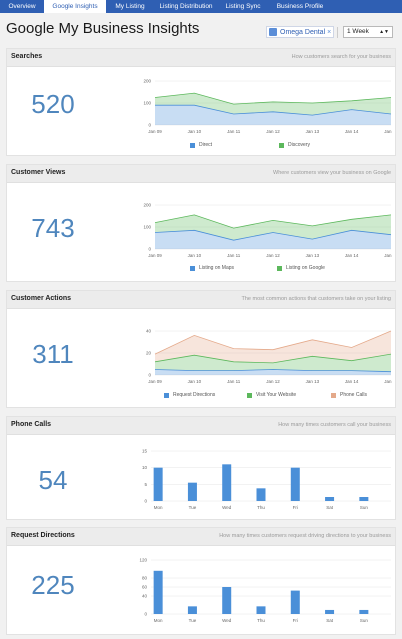 The height and width of the screenshot is (639, 402). What do you see at coordinates (186, 6) in the screenshot?
I see `tab-listing-distribution: Listing Distribution` at bounding box center [186, 6].